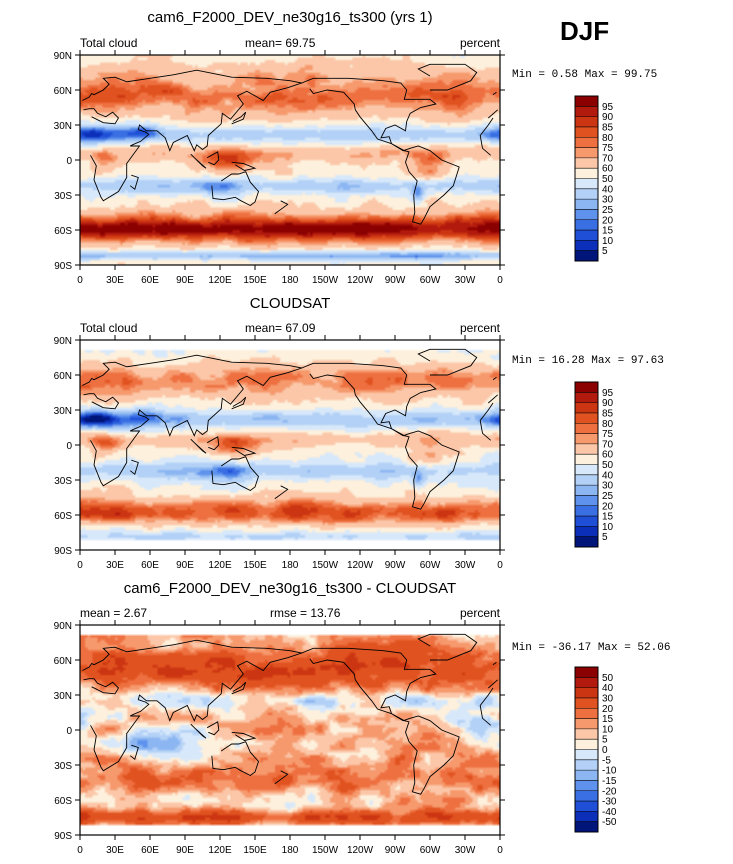 The width and height of the screenshot is (733, 864). What do you see at coordinates (608, 434) in the screenshot?
I see `colorbar-label: 75` at bounding box center [608, 434].